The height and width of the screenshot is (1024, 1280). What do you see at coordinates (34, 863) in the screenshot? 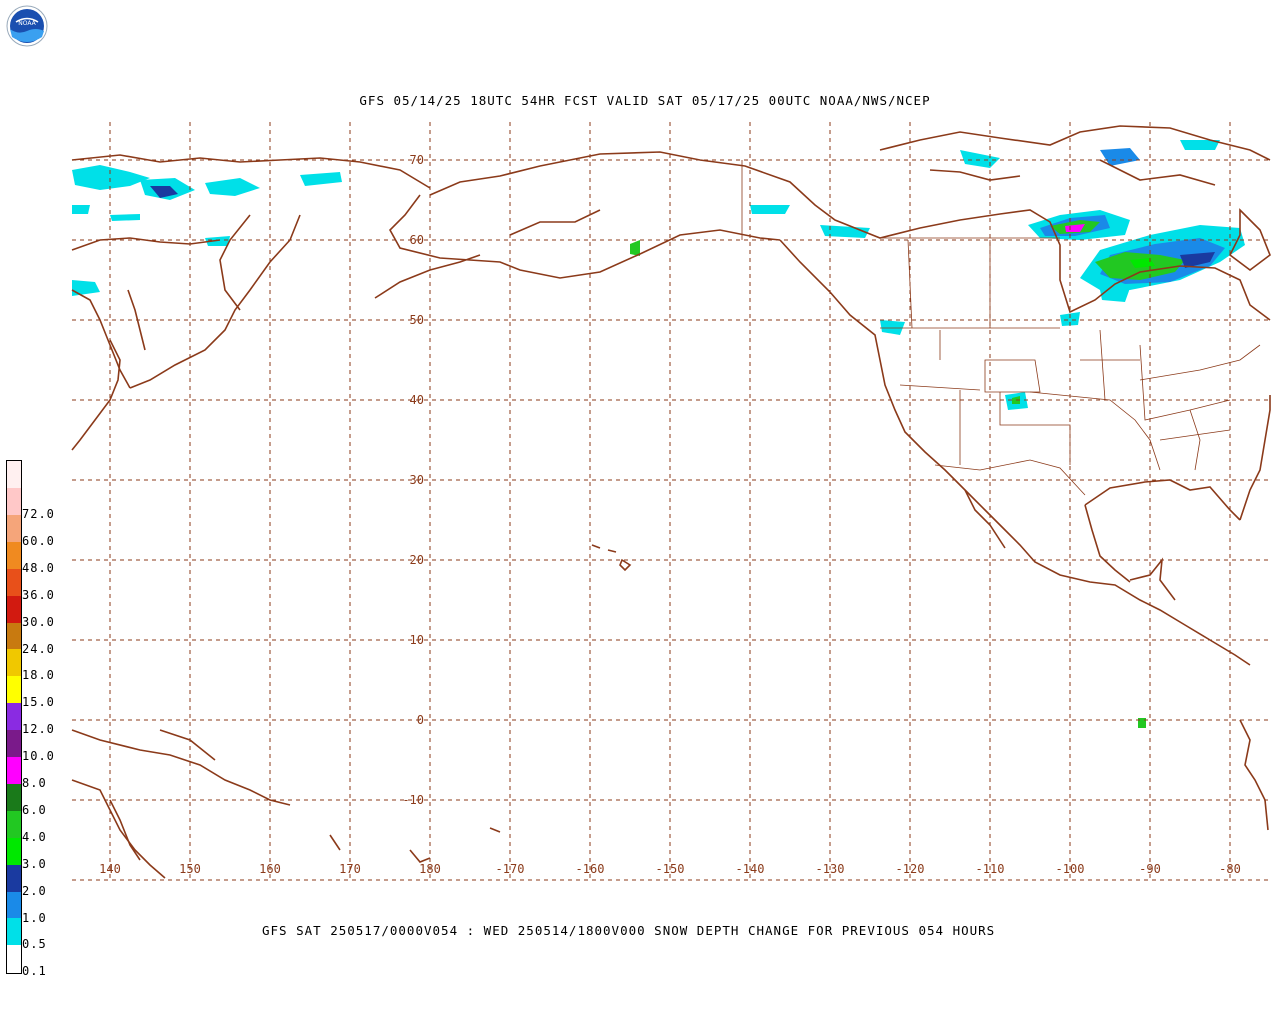
I see `legend-label: 3.0` at bounding box center [34, 863].